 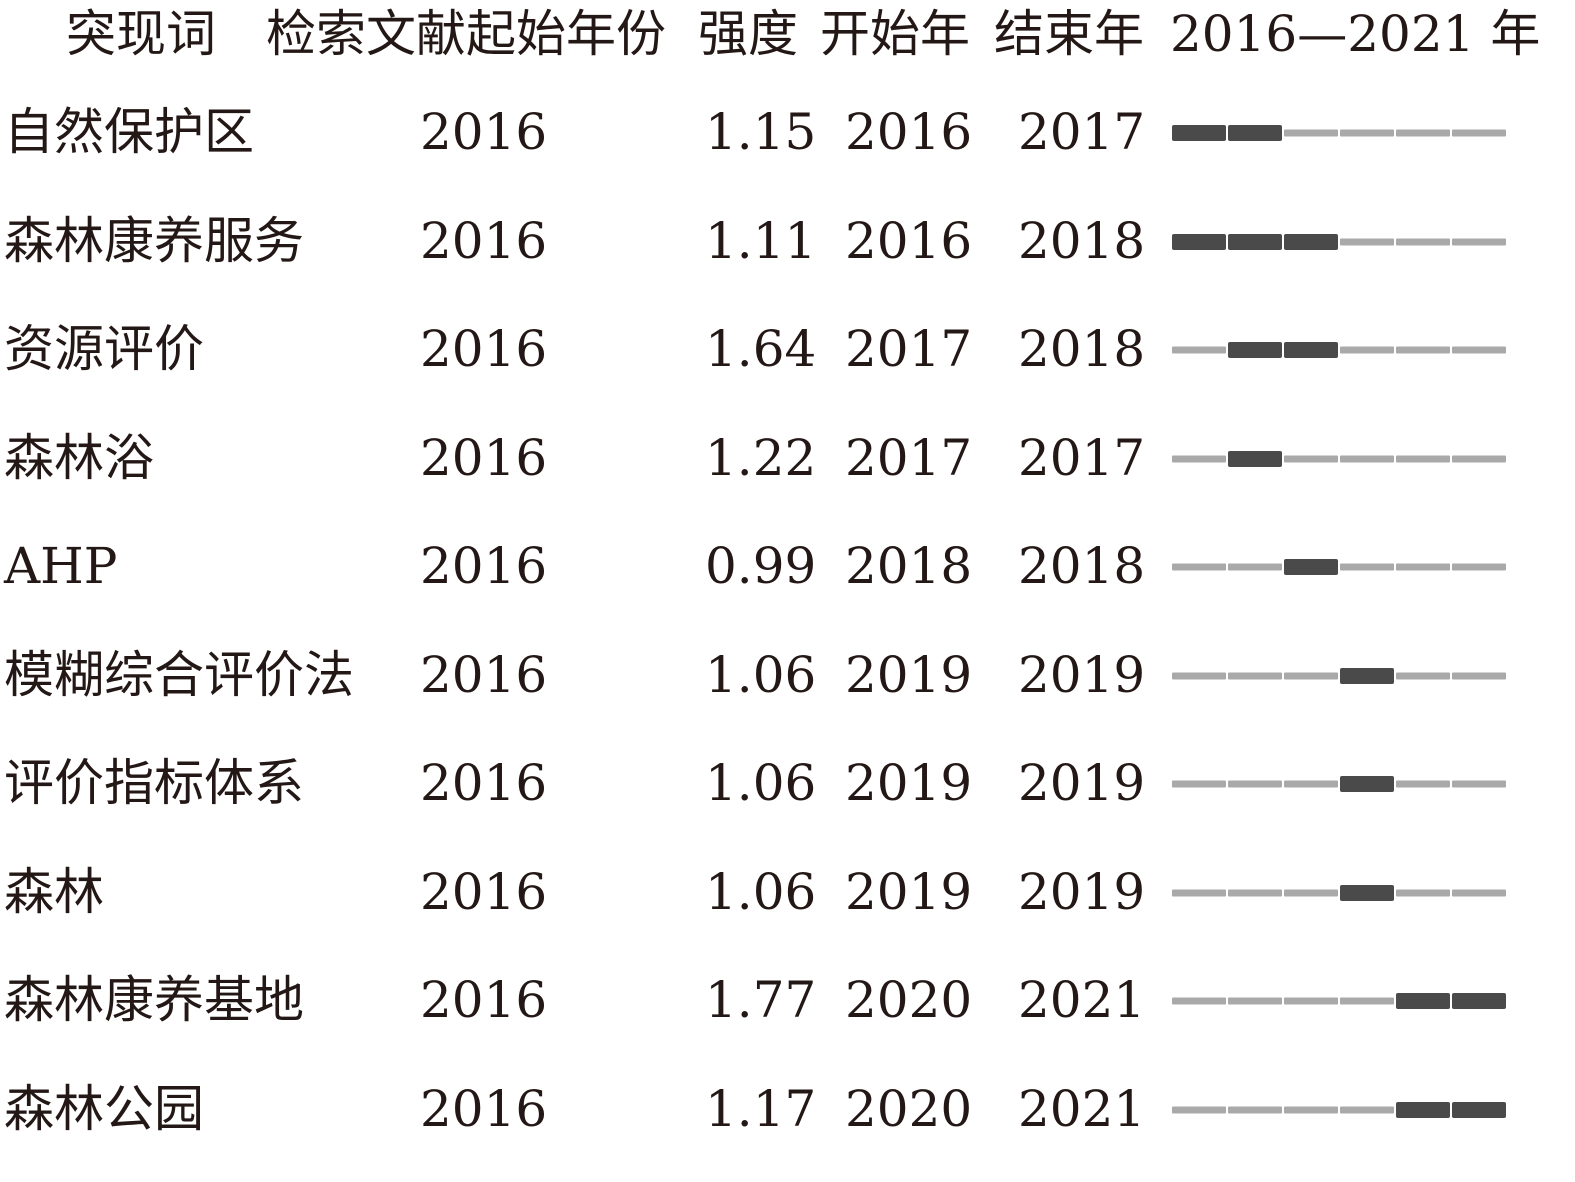 What do you see at coordinates (154, 240) in the screenshot?
I see `keyword-cell: 森林康养服务` at bounding box center [154, 240].